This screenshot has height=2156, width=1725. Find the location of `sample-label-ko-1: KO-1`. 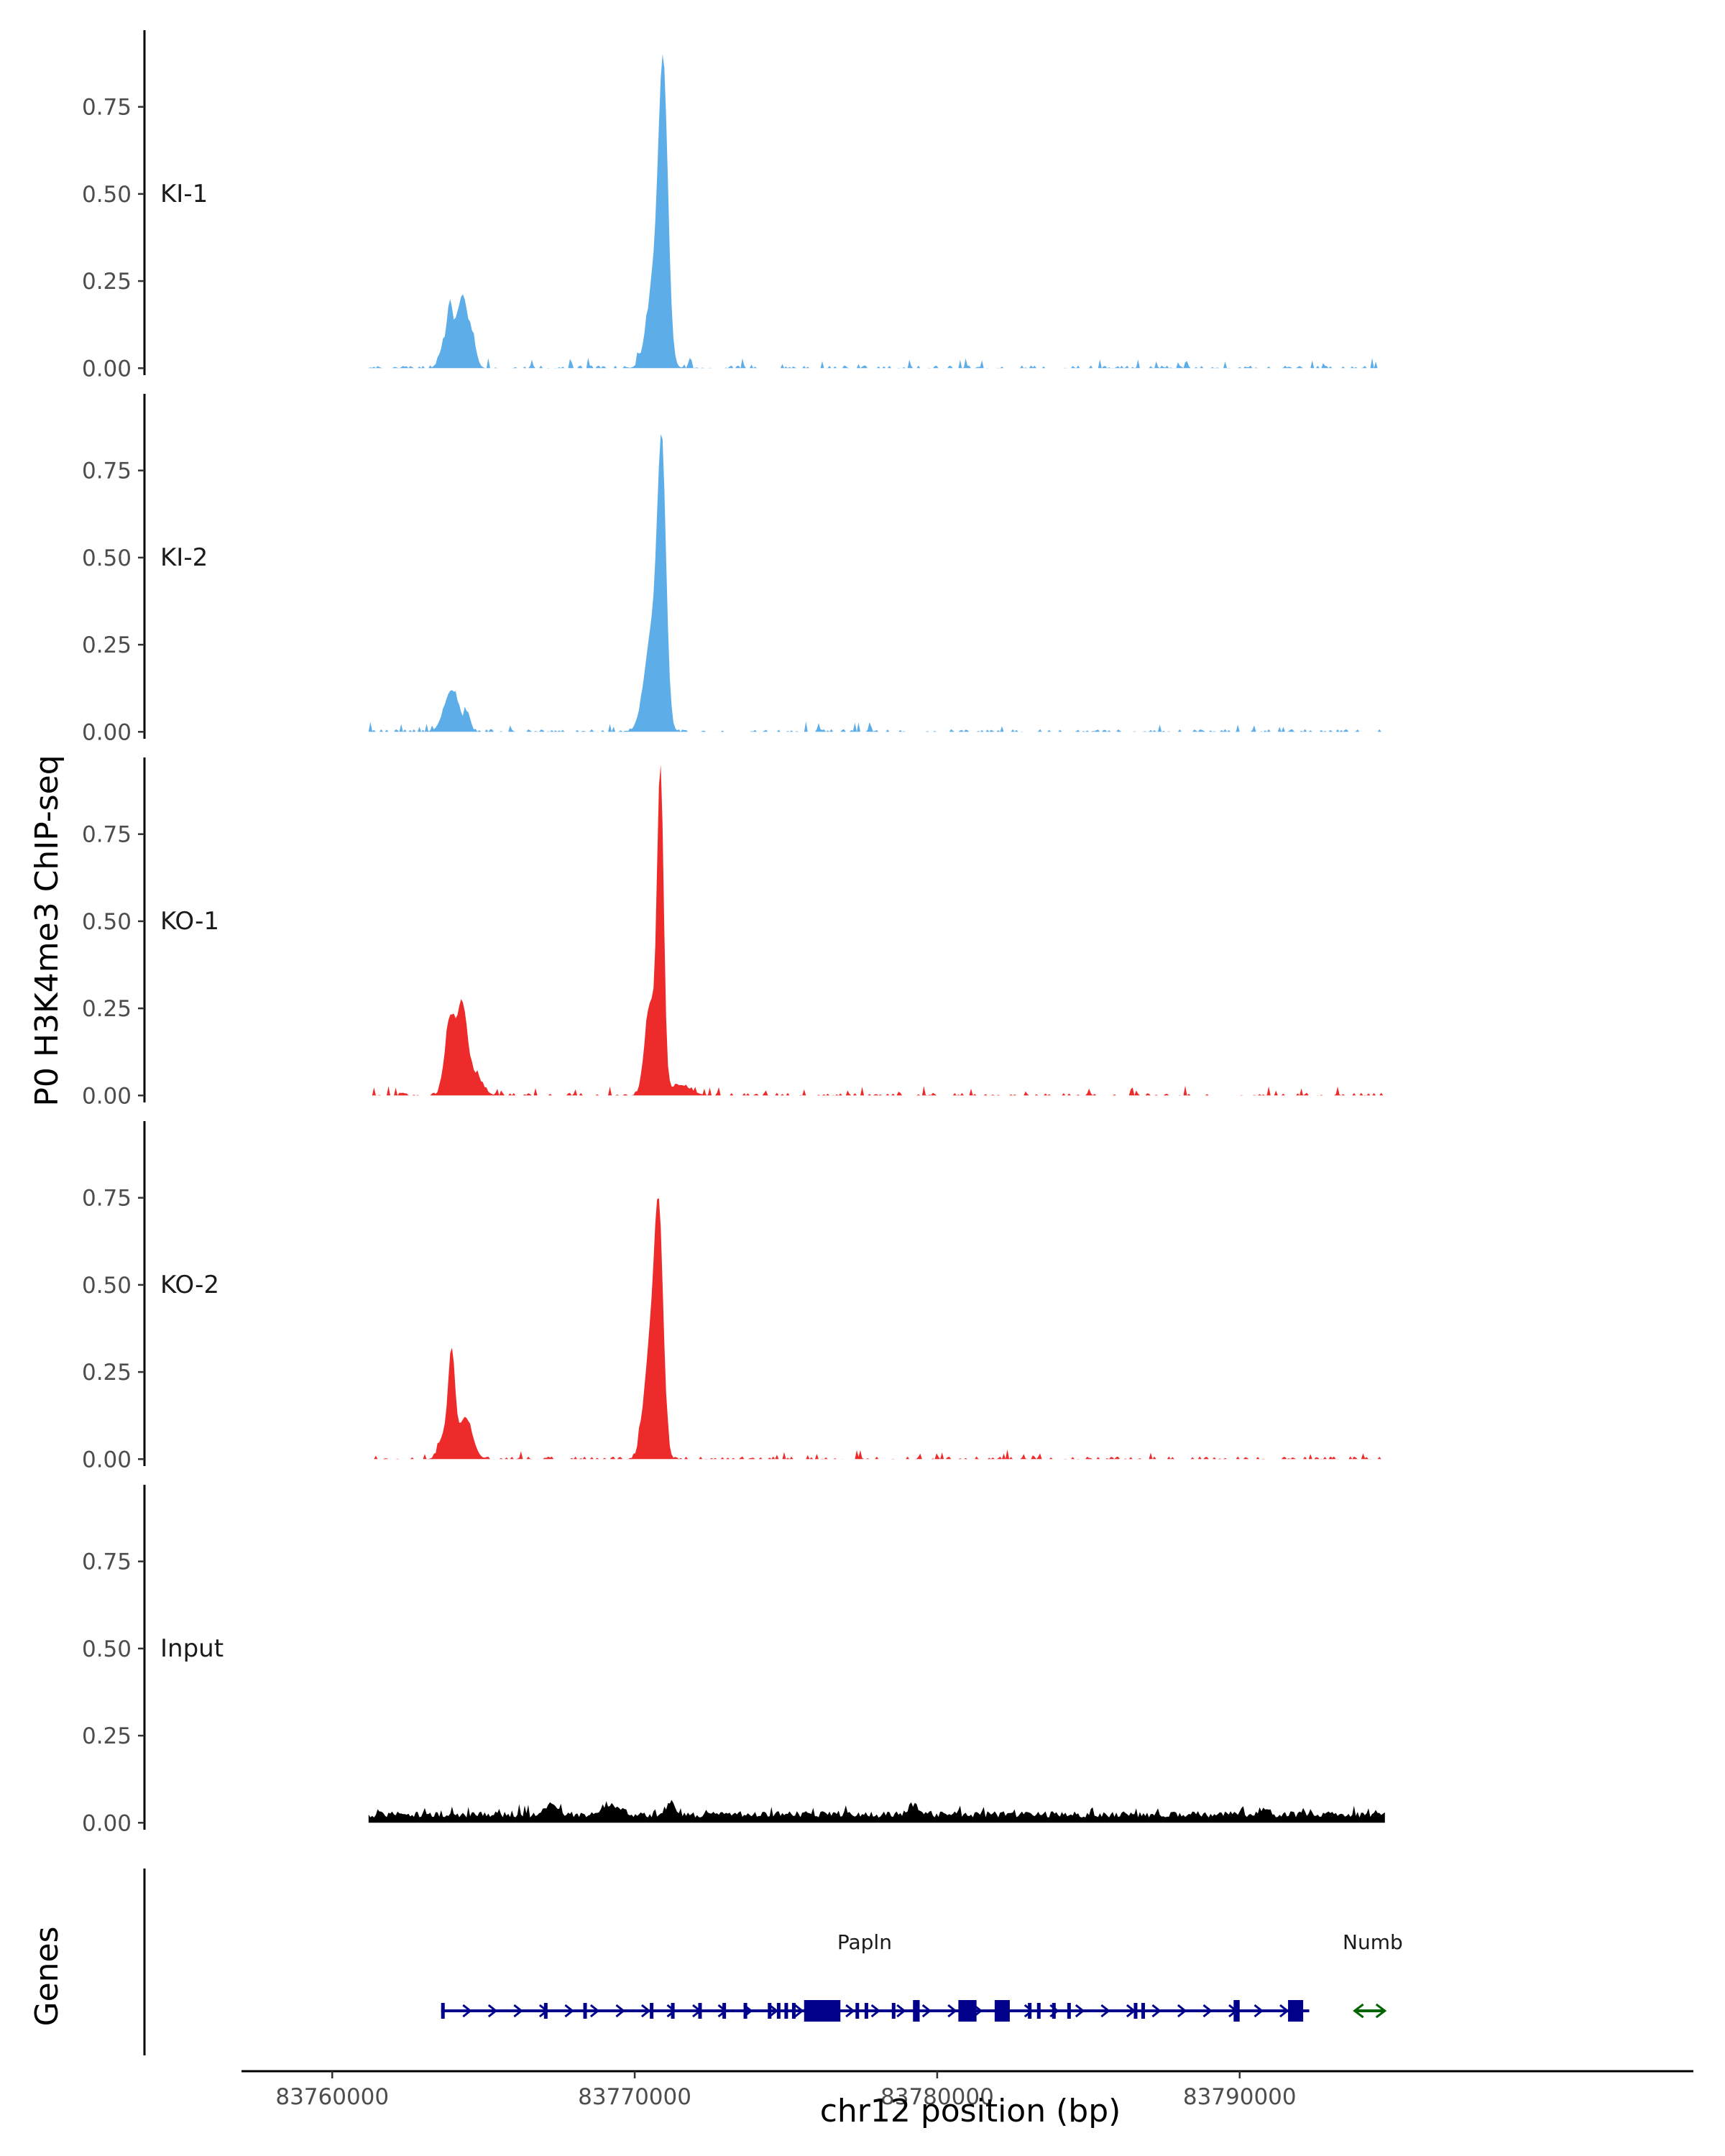

sample-label-ko-1: KO-1 is located at coordinates (189, 921).